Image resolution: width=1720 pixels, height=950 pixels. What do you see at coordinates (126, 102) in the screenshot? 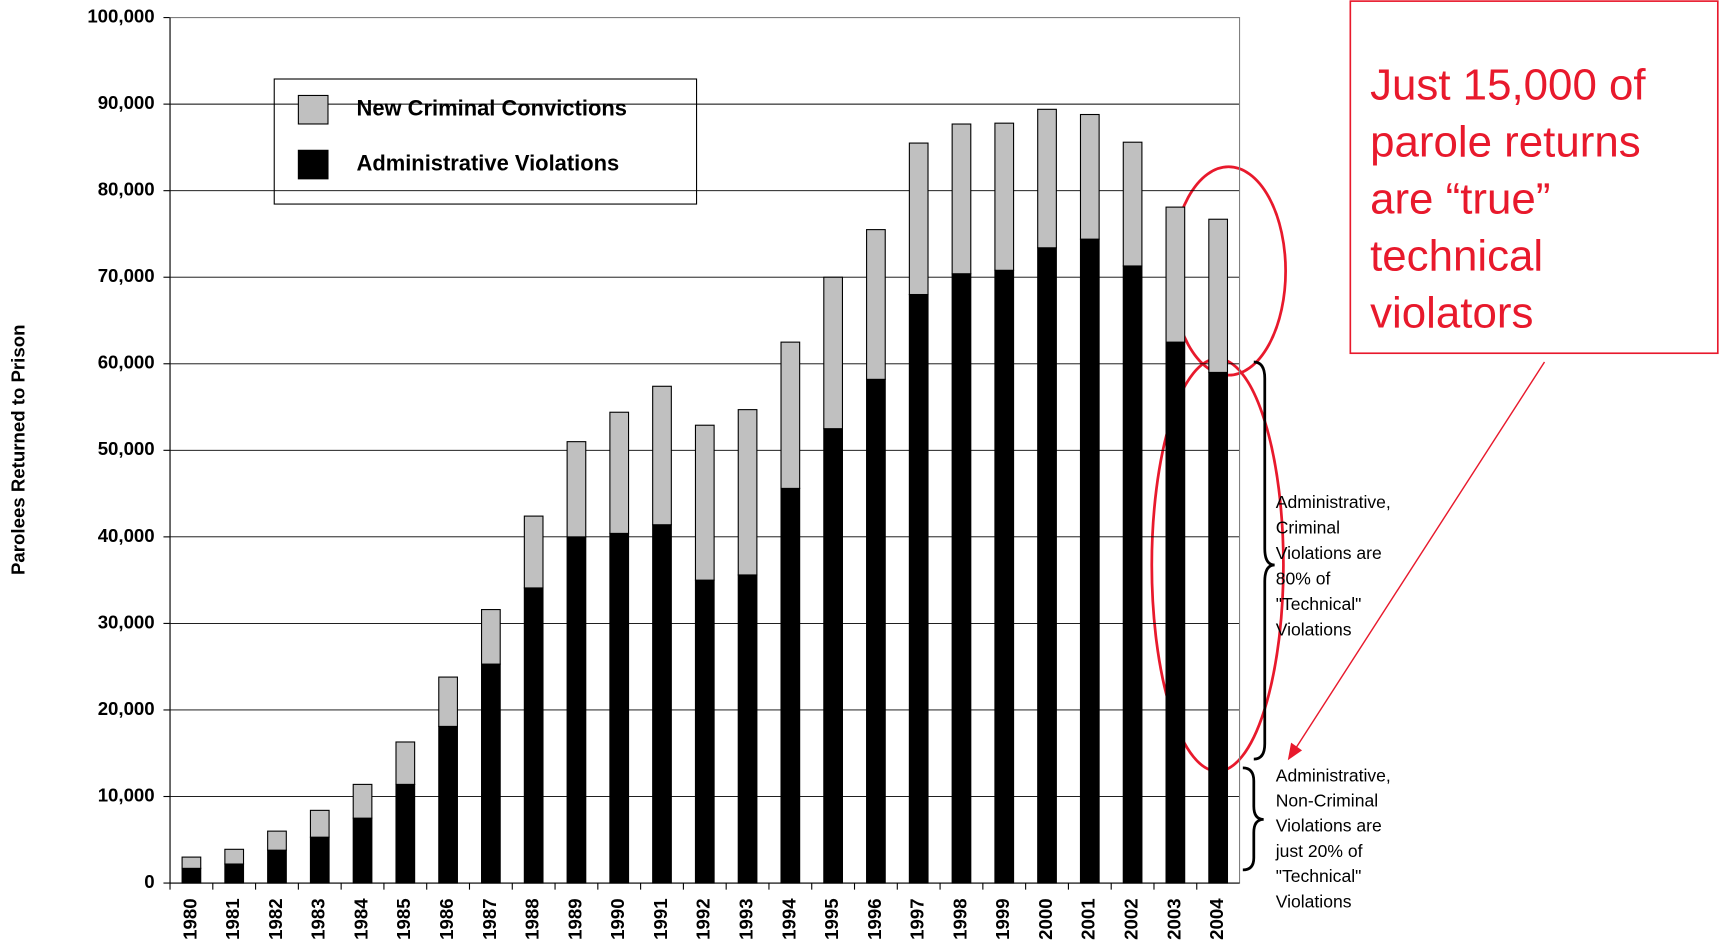
I see `y-tick-label: 90,000` at bounding box center [126, 102].